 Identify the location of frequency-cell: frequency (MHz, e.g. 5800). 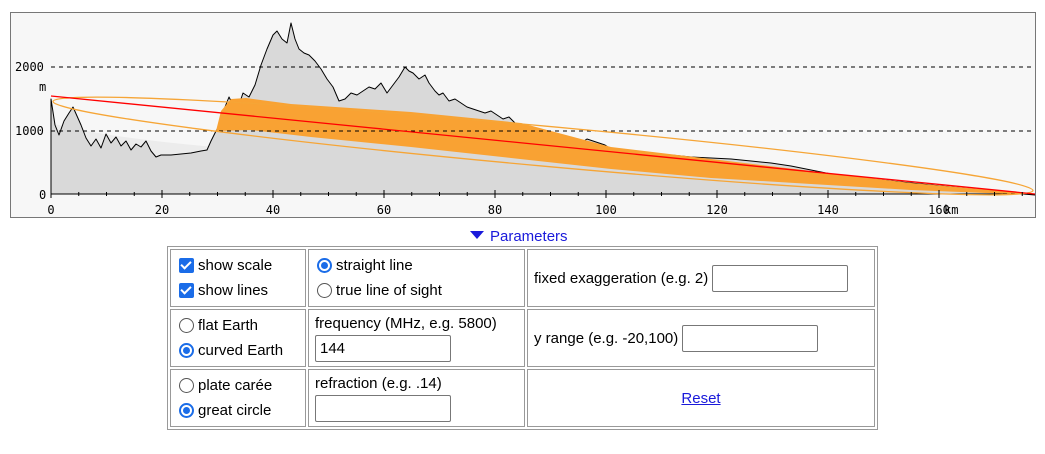
(416, 338).